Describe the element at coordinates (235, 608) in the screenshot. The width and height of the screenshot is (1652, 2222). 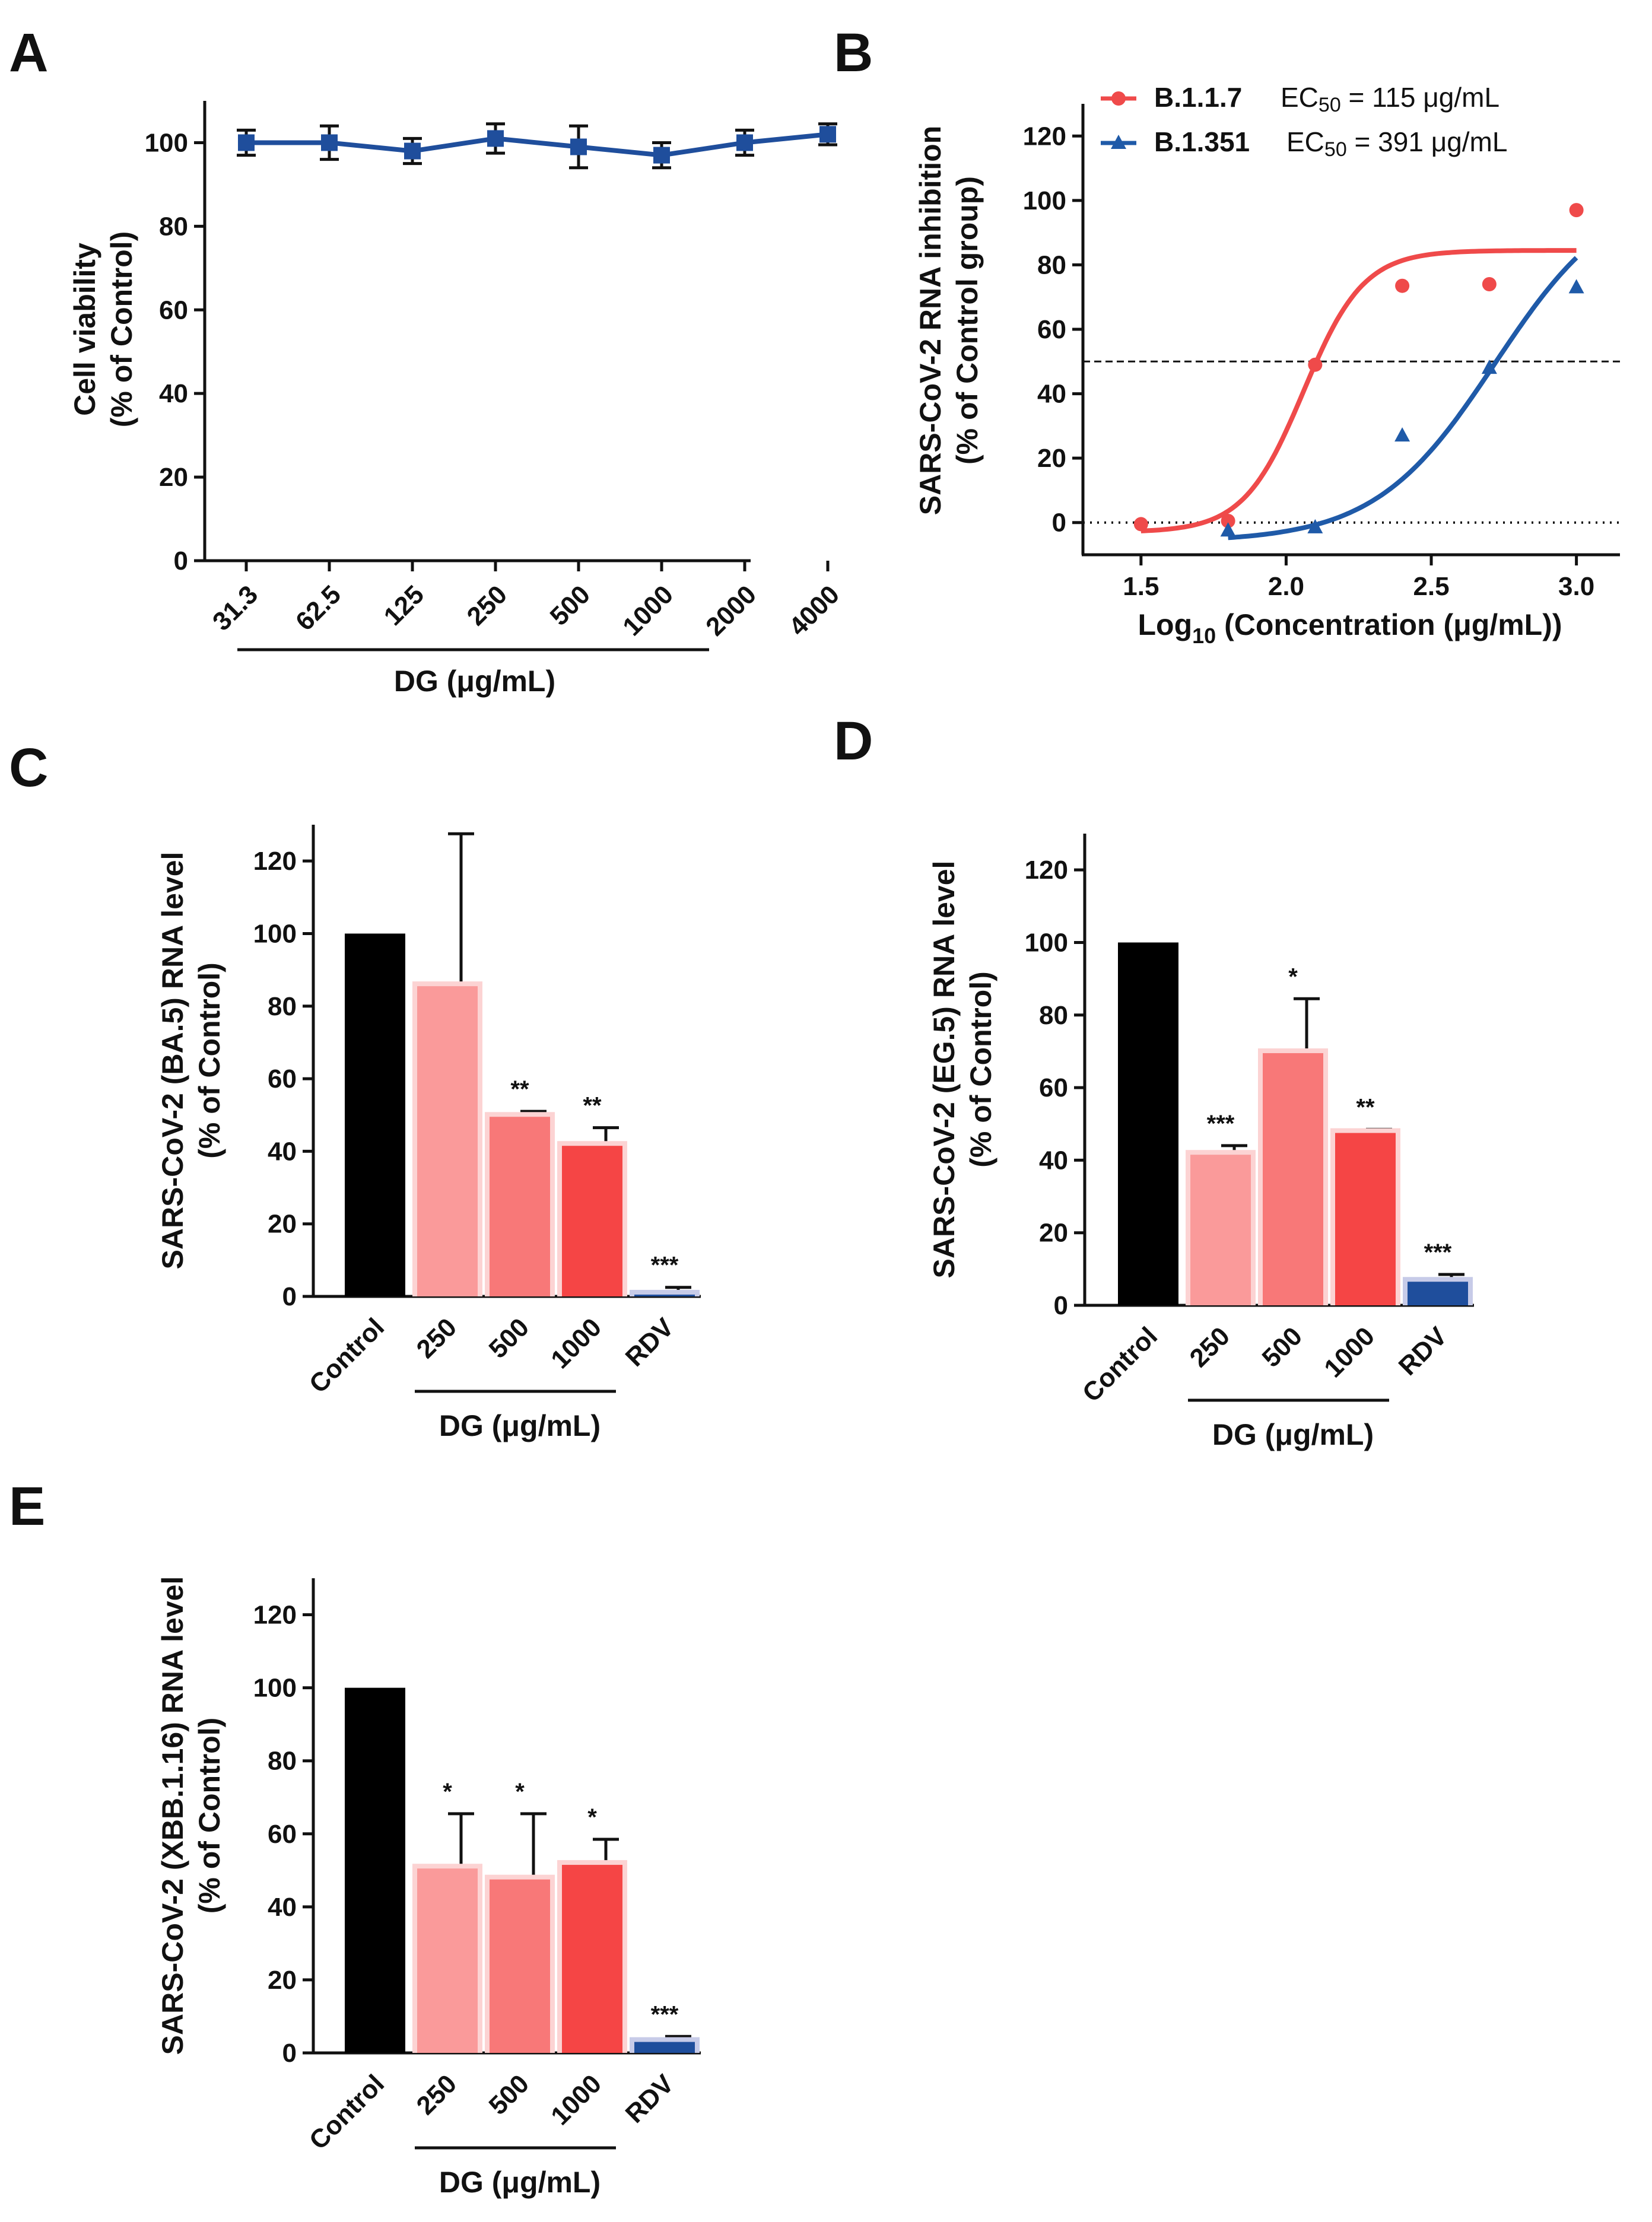
I see `x-tick-label: 31.3` at that location.